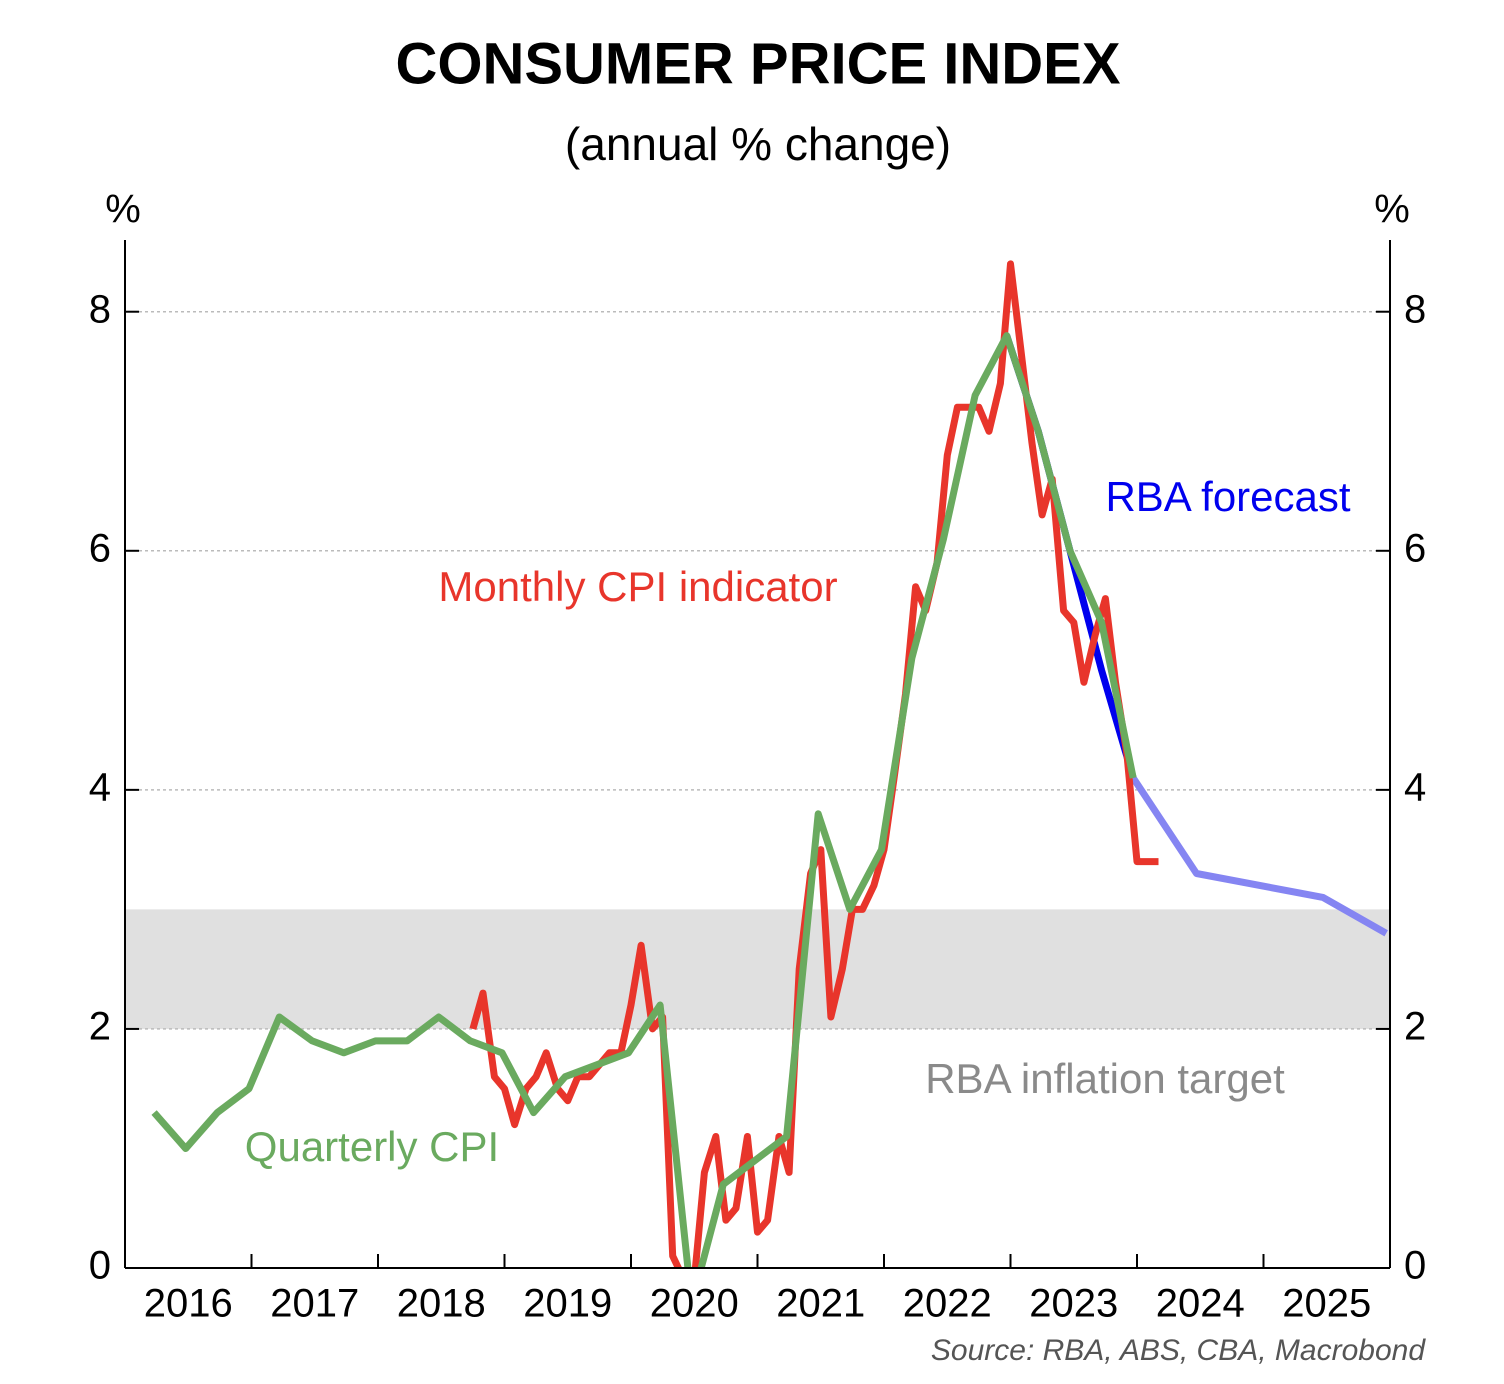 The width and height of the screenshot is (1504, 1384). What do you see at coordinates (123, 210) in the screenshot?
I see `y-unit: %` at bounding box center [123, 210].